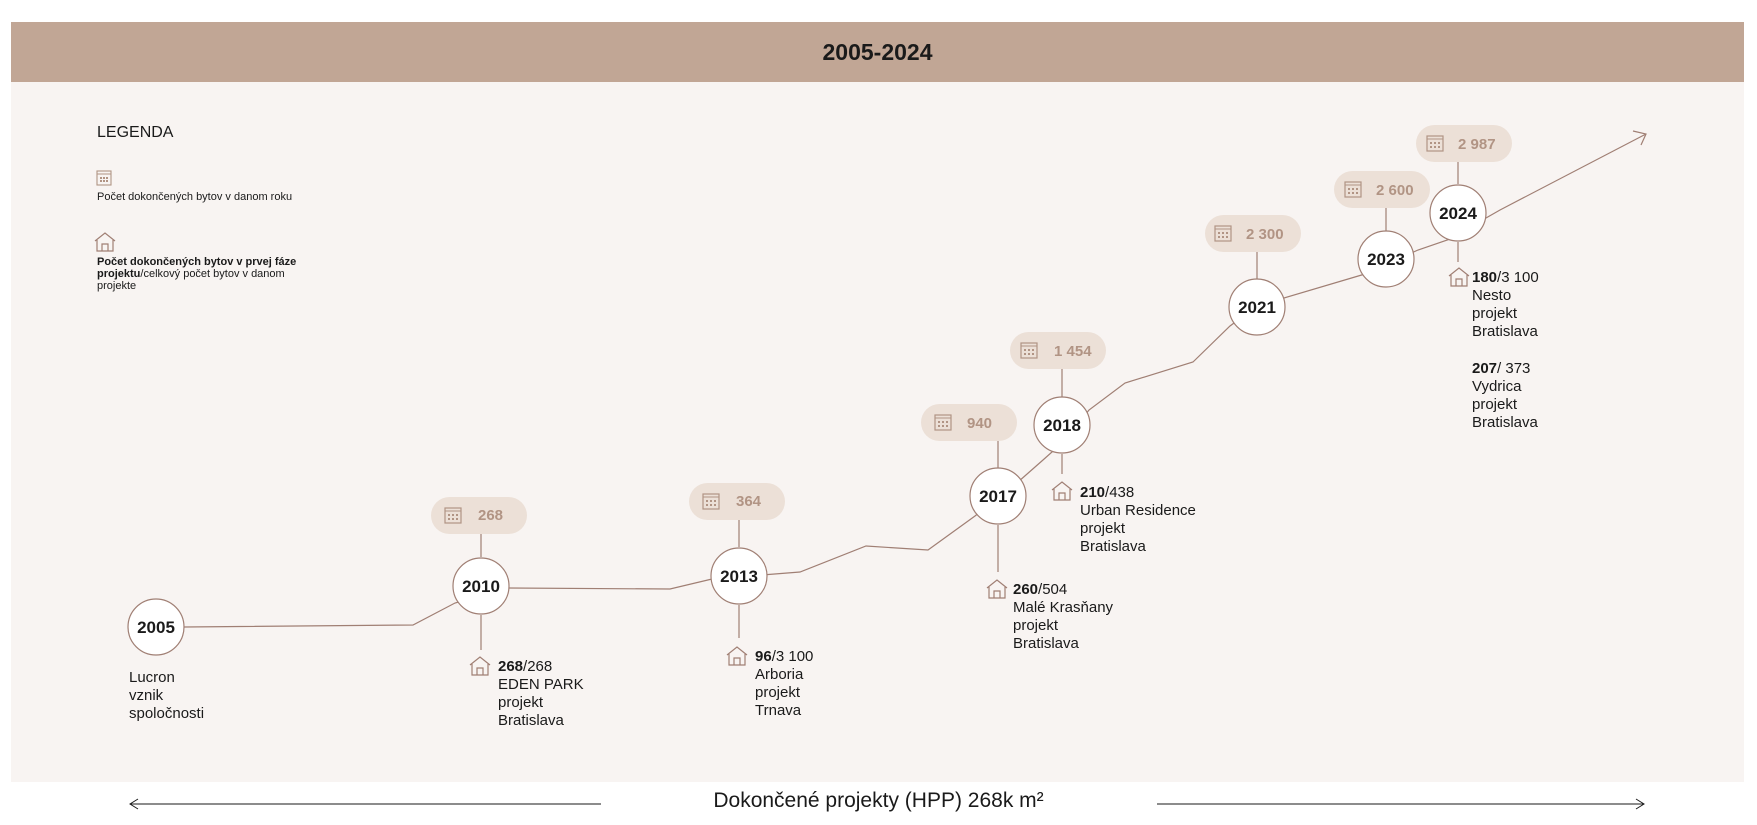  What do you see at coordinates (979, 423) in the screenshot?
I see `count-value: 940` at bounding box center [979, 423].